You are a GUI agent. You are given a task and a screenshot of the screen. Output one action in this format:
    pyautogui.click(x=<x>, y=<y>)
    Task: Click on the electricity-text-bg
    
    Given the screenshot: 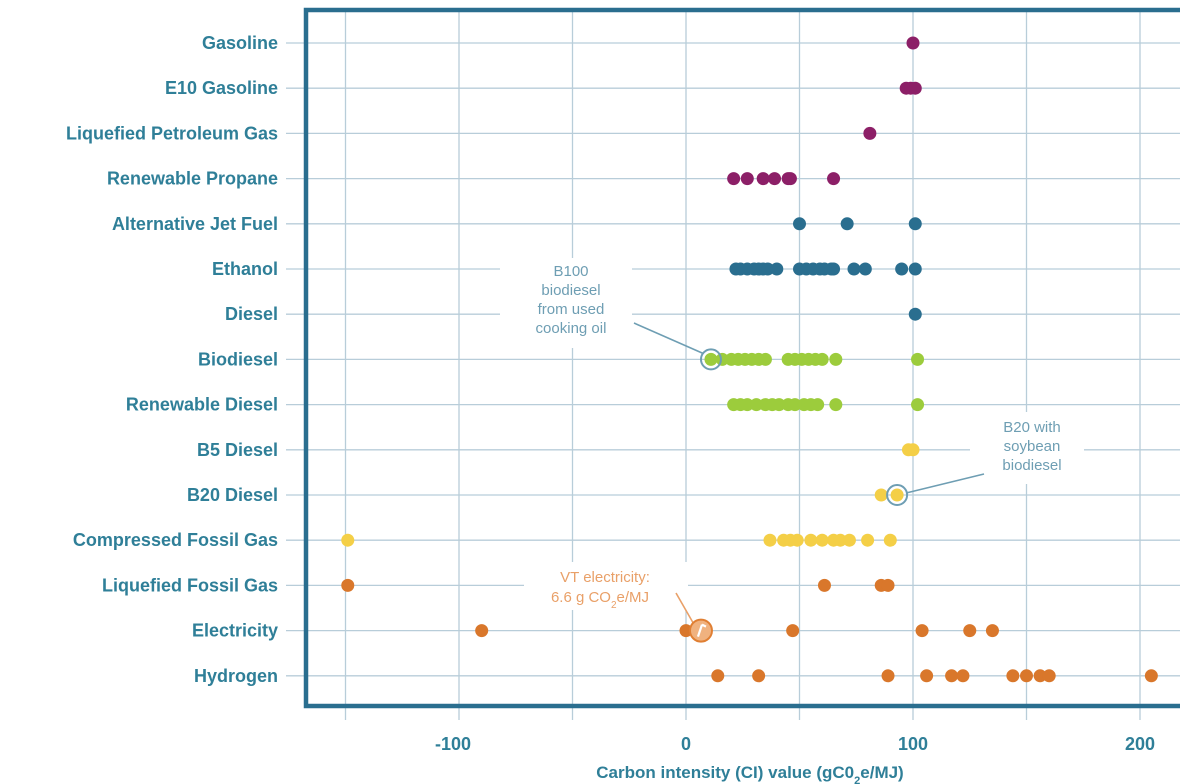 What is the action you would take?
    pyautogui.click(x=606, y=586)
    